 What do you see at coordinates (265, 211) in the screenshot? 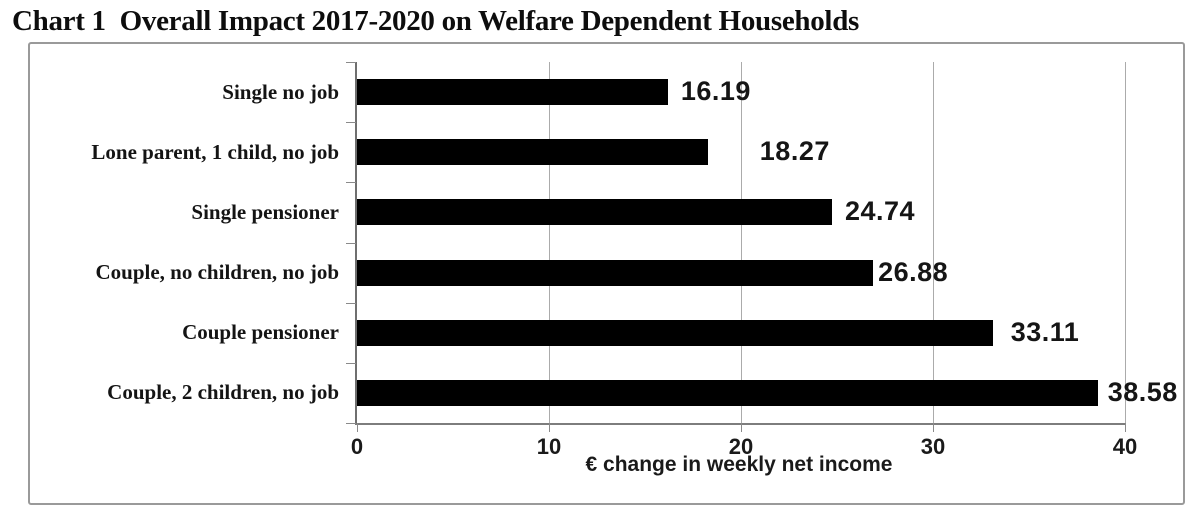
I see `category-label: Single pensioner` at bounding box center [265, 211].